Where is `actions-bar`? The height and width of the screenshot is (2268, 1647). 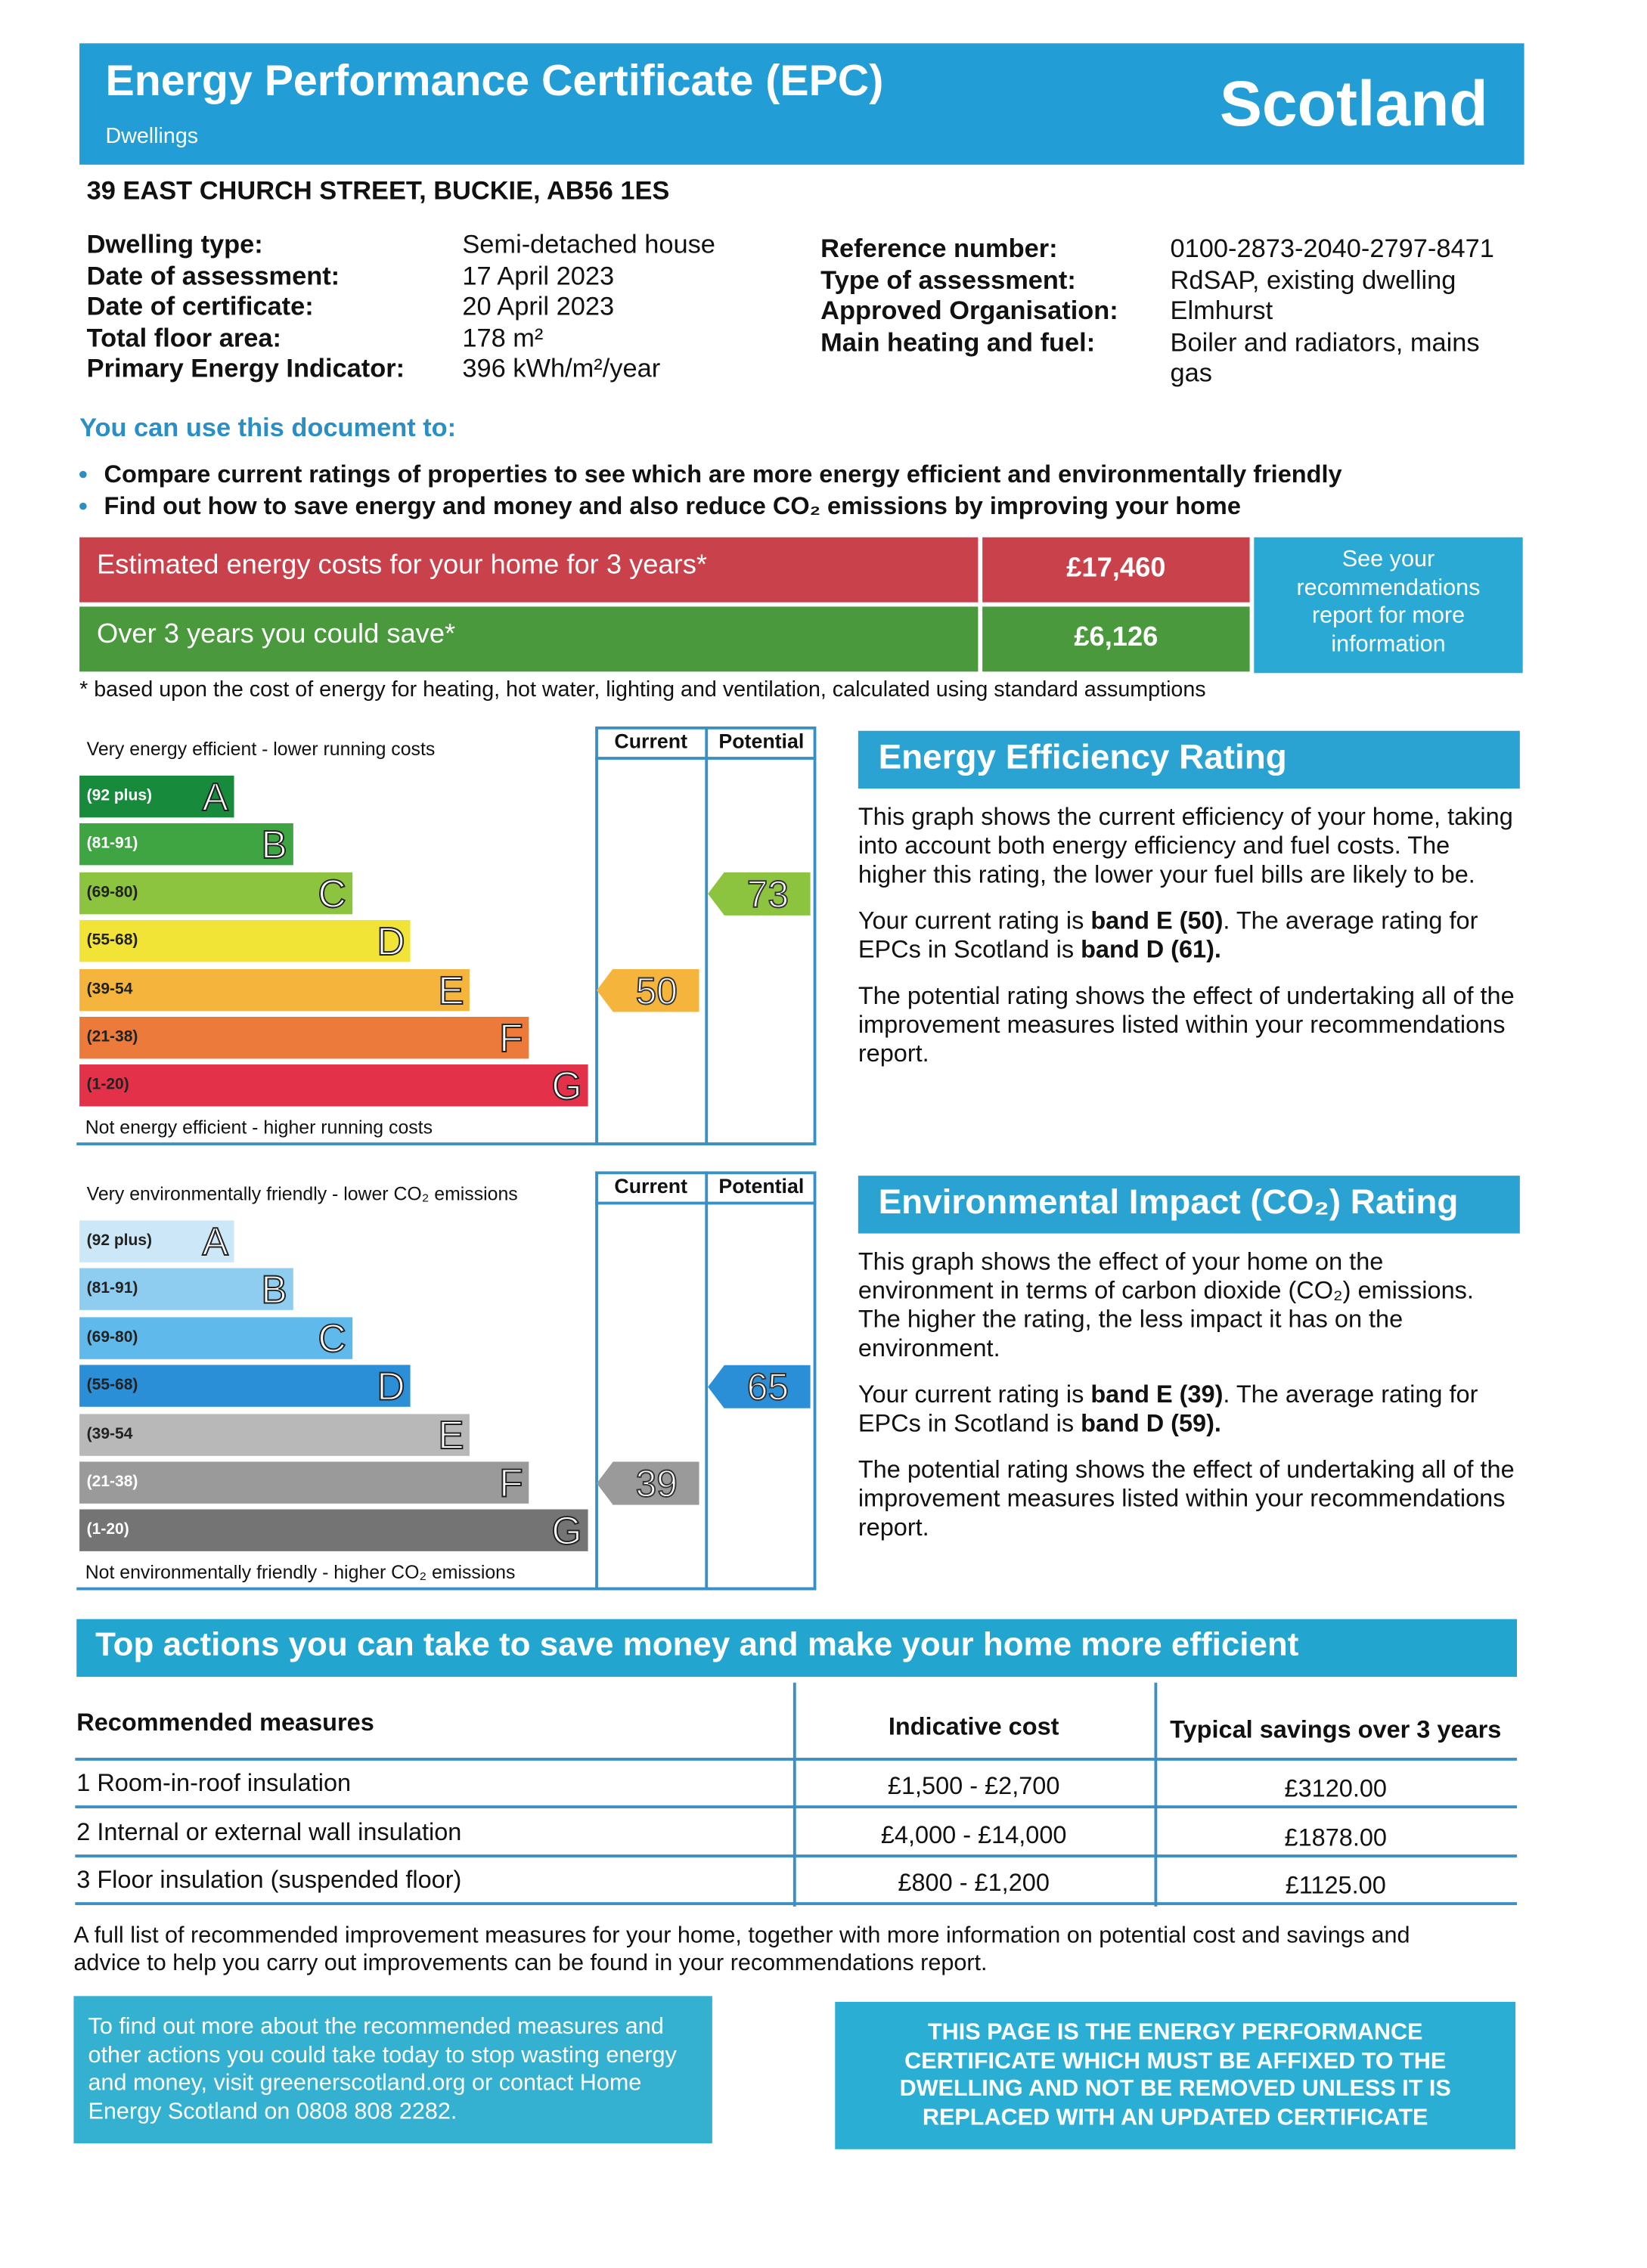
actions-bar is located at coordinates (797, 1648).